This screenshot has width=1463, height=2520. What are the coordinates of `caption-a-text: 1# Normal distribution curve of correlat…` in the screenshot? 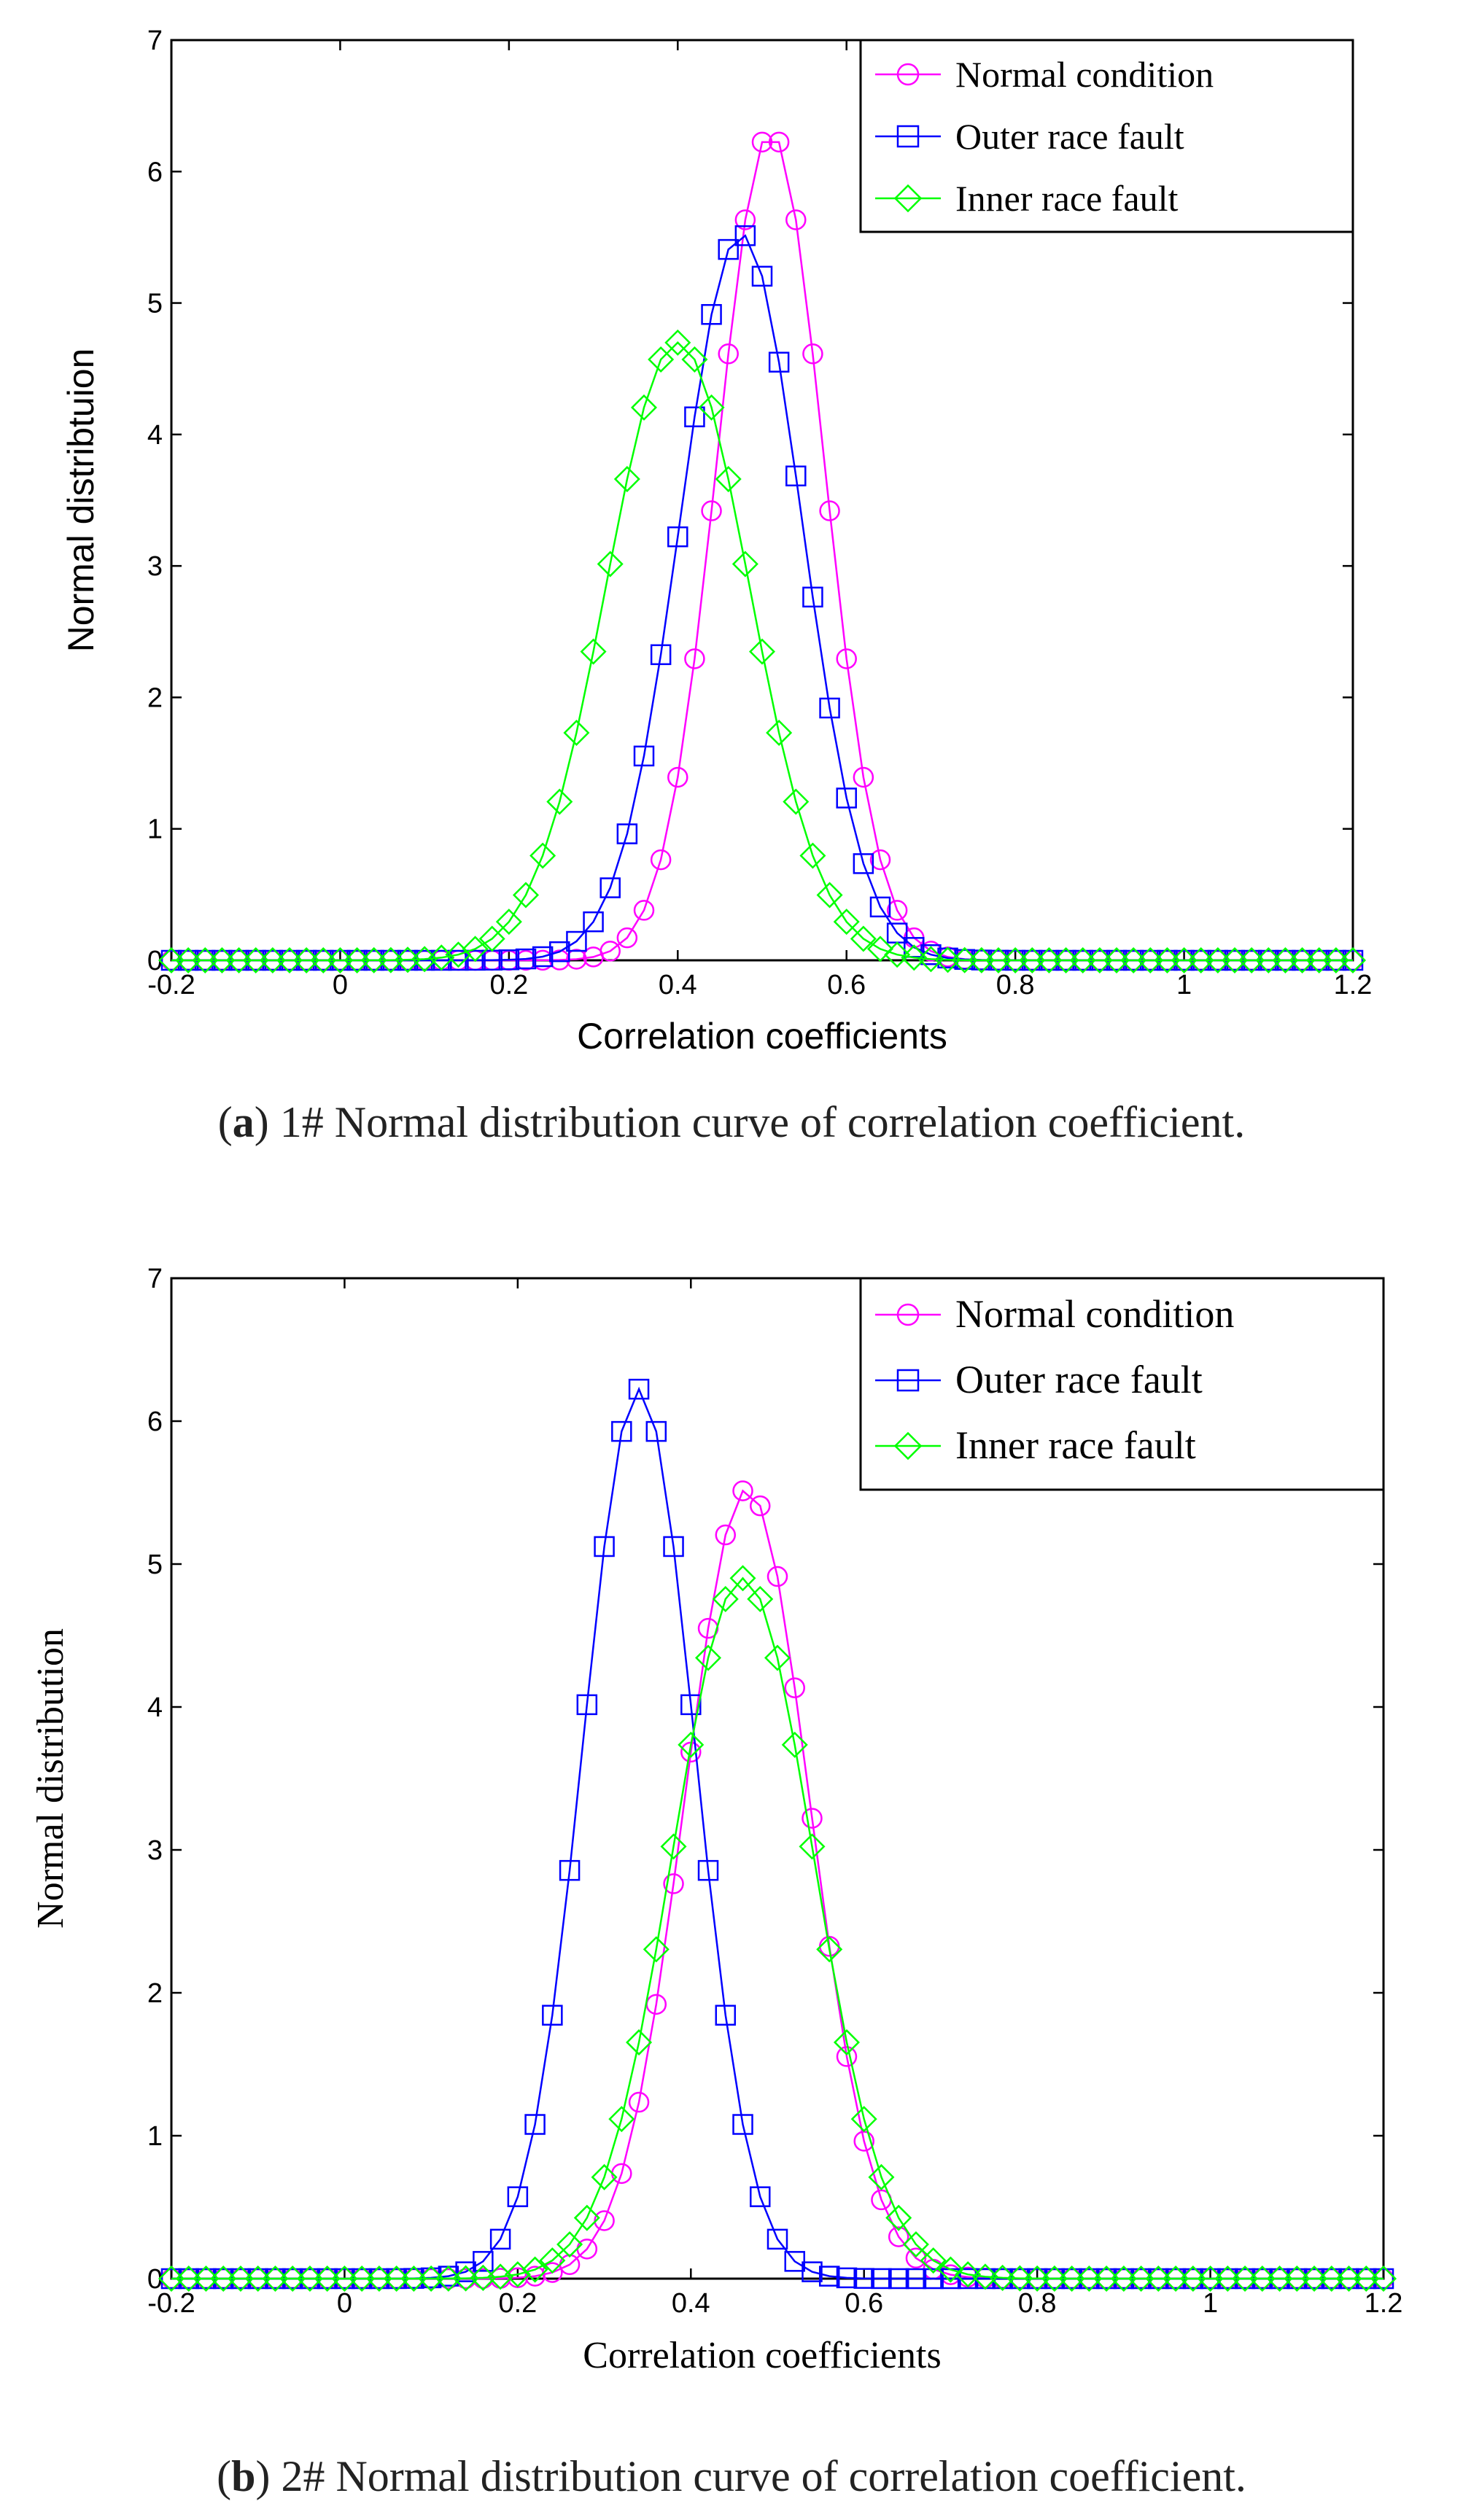 It's located at (757, 1122).